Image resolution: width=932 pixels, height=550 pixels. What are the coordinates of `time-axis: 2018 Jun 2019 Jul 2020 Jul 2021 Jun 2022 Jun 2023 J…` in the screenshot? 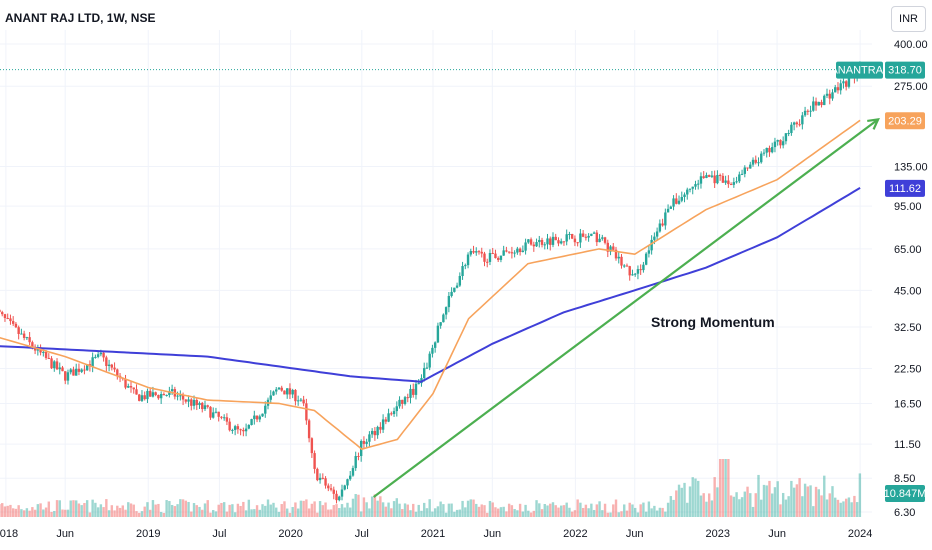 It's located at (436, 534).